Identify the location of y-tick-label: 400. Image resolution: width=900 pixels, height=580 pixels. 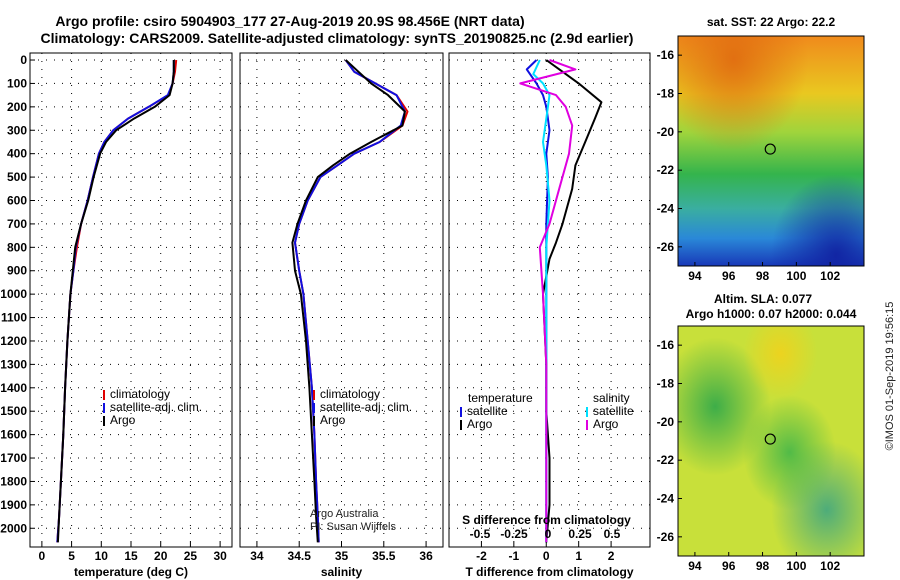
(17, 154).